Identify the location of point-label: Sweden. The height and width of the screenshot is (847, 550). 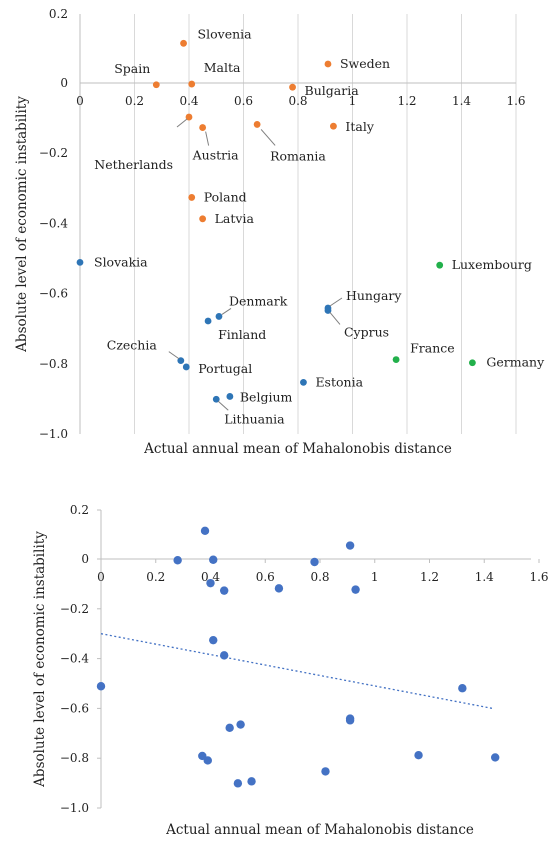
(365, 63).